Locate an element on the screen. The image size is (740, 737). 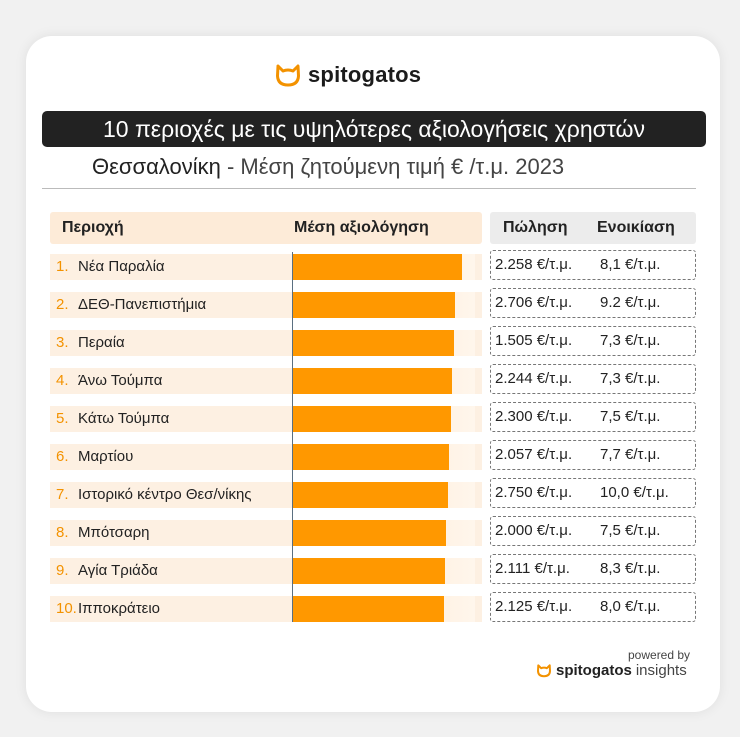
row-rank: 5. is located at coordinates (62, 418).